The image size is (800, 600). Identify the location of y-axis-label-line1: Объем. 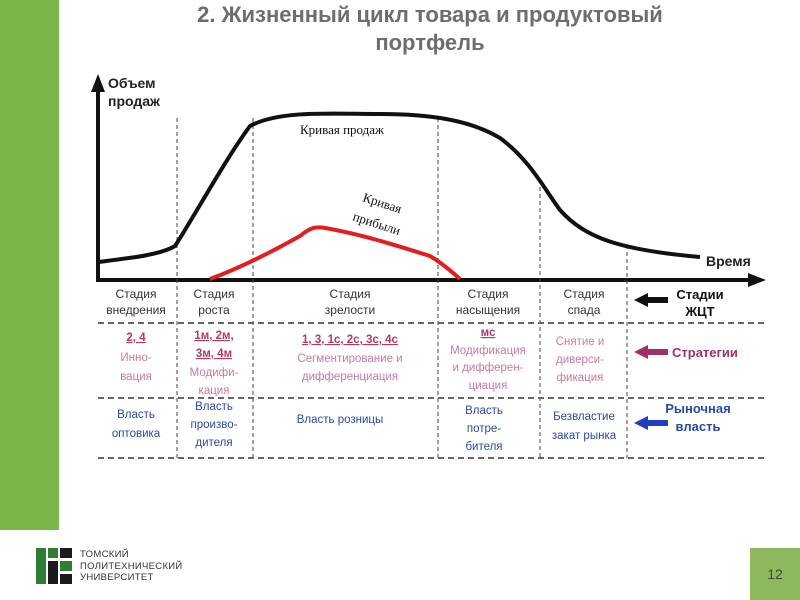
(132, 83).